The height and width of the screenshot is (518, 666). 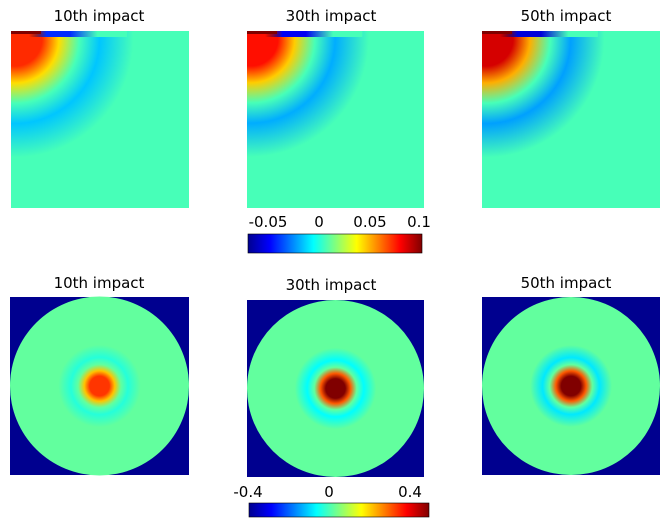 What do you see at coordinates (268, 222) in the screenshot?
I see `colorbar-top-tick: -0.05` at bounding box center [268, 222].